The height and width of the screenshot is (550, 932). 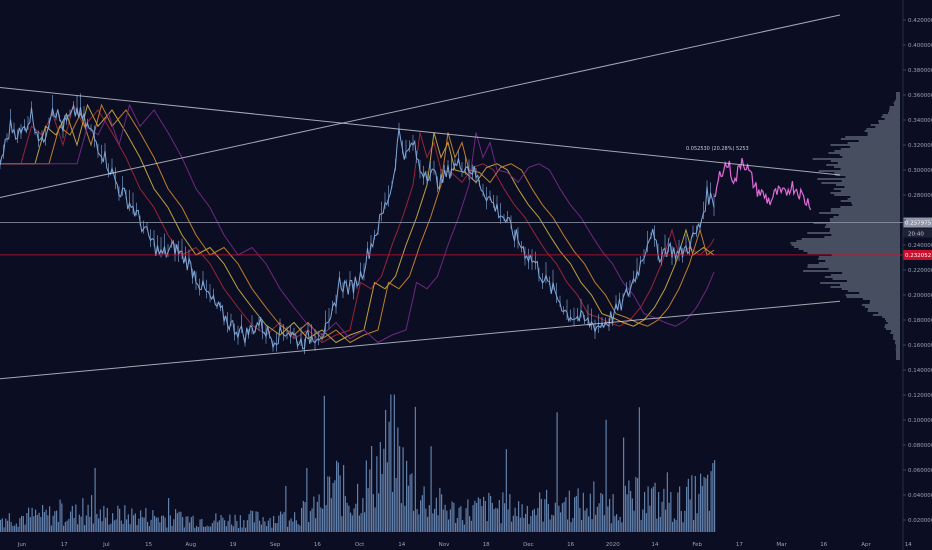 What do you see at coordinates (762, 184) in the screenshot?
I see `projection-line` at bounding box center [762, 184].